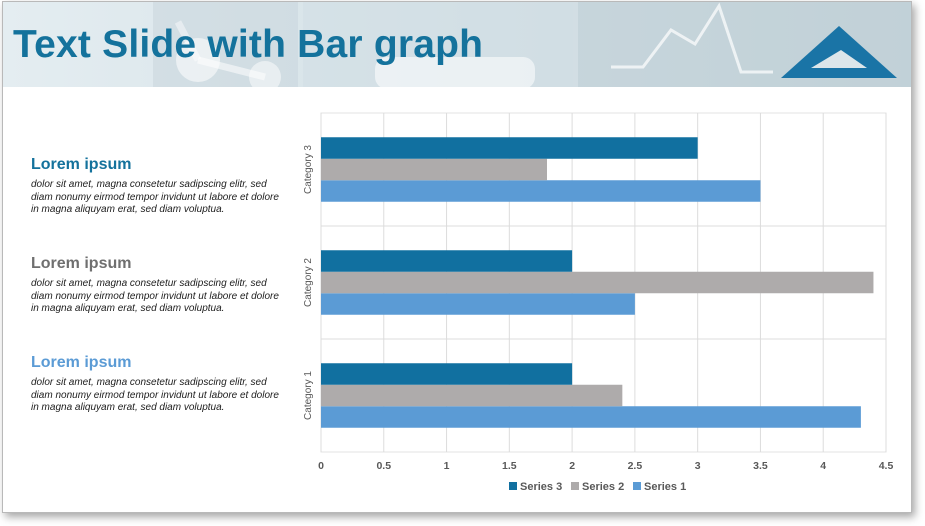 This screenshot has width=925, height=526. Describe the element at coordinates (839, 52) in the screenshot. I see `triangle-logo-icon` at that location.